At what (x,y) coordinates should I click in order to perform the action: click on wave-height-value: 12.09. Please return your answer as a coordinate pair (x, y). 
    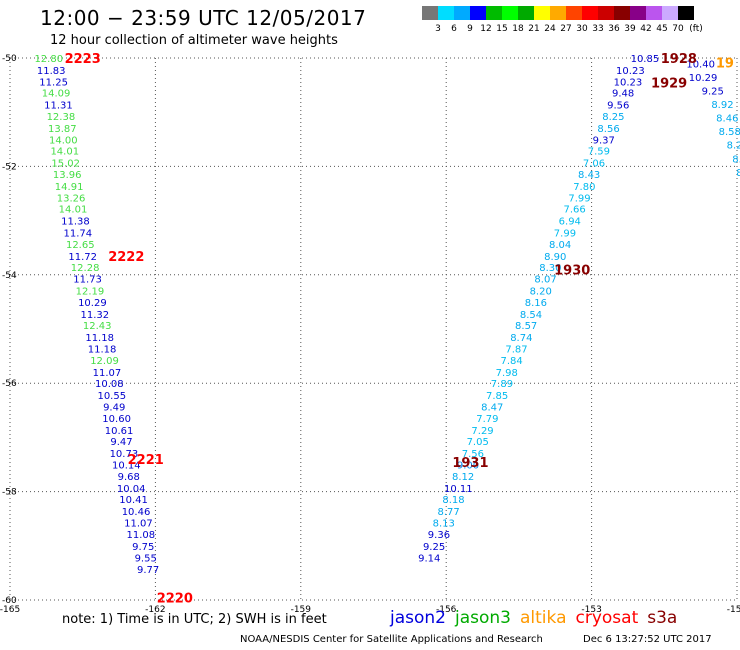
    Looking at the image, I should click on (104, 361).